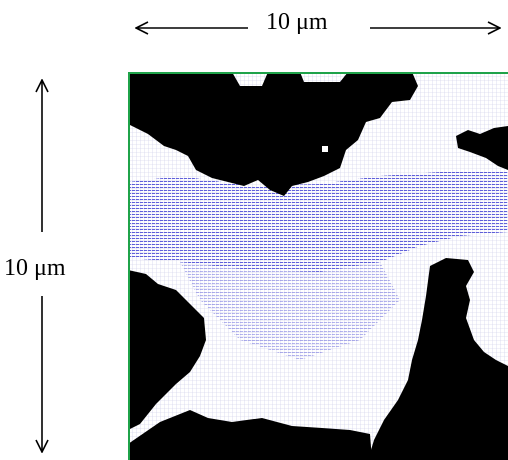 This screenshot has width=508, height=460. Describe the element at coordinates (438, 359) in the screenshot. I see `solid-phase-right` at that location.